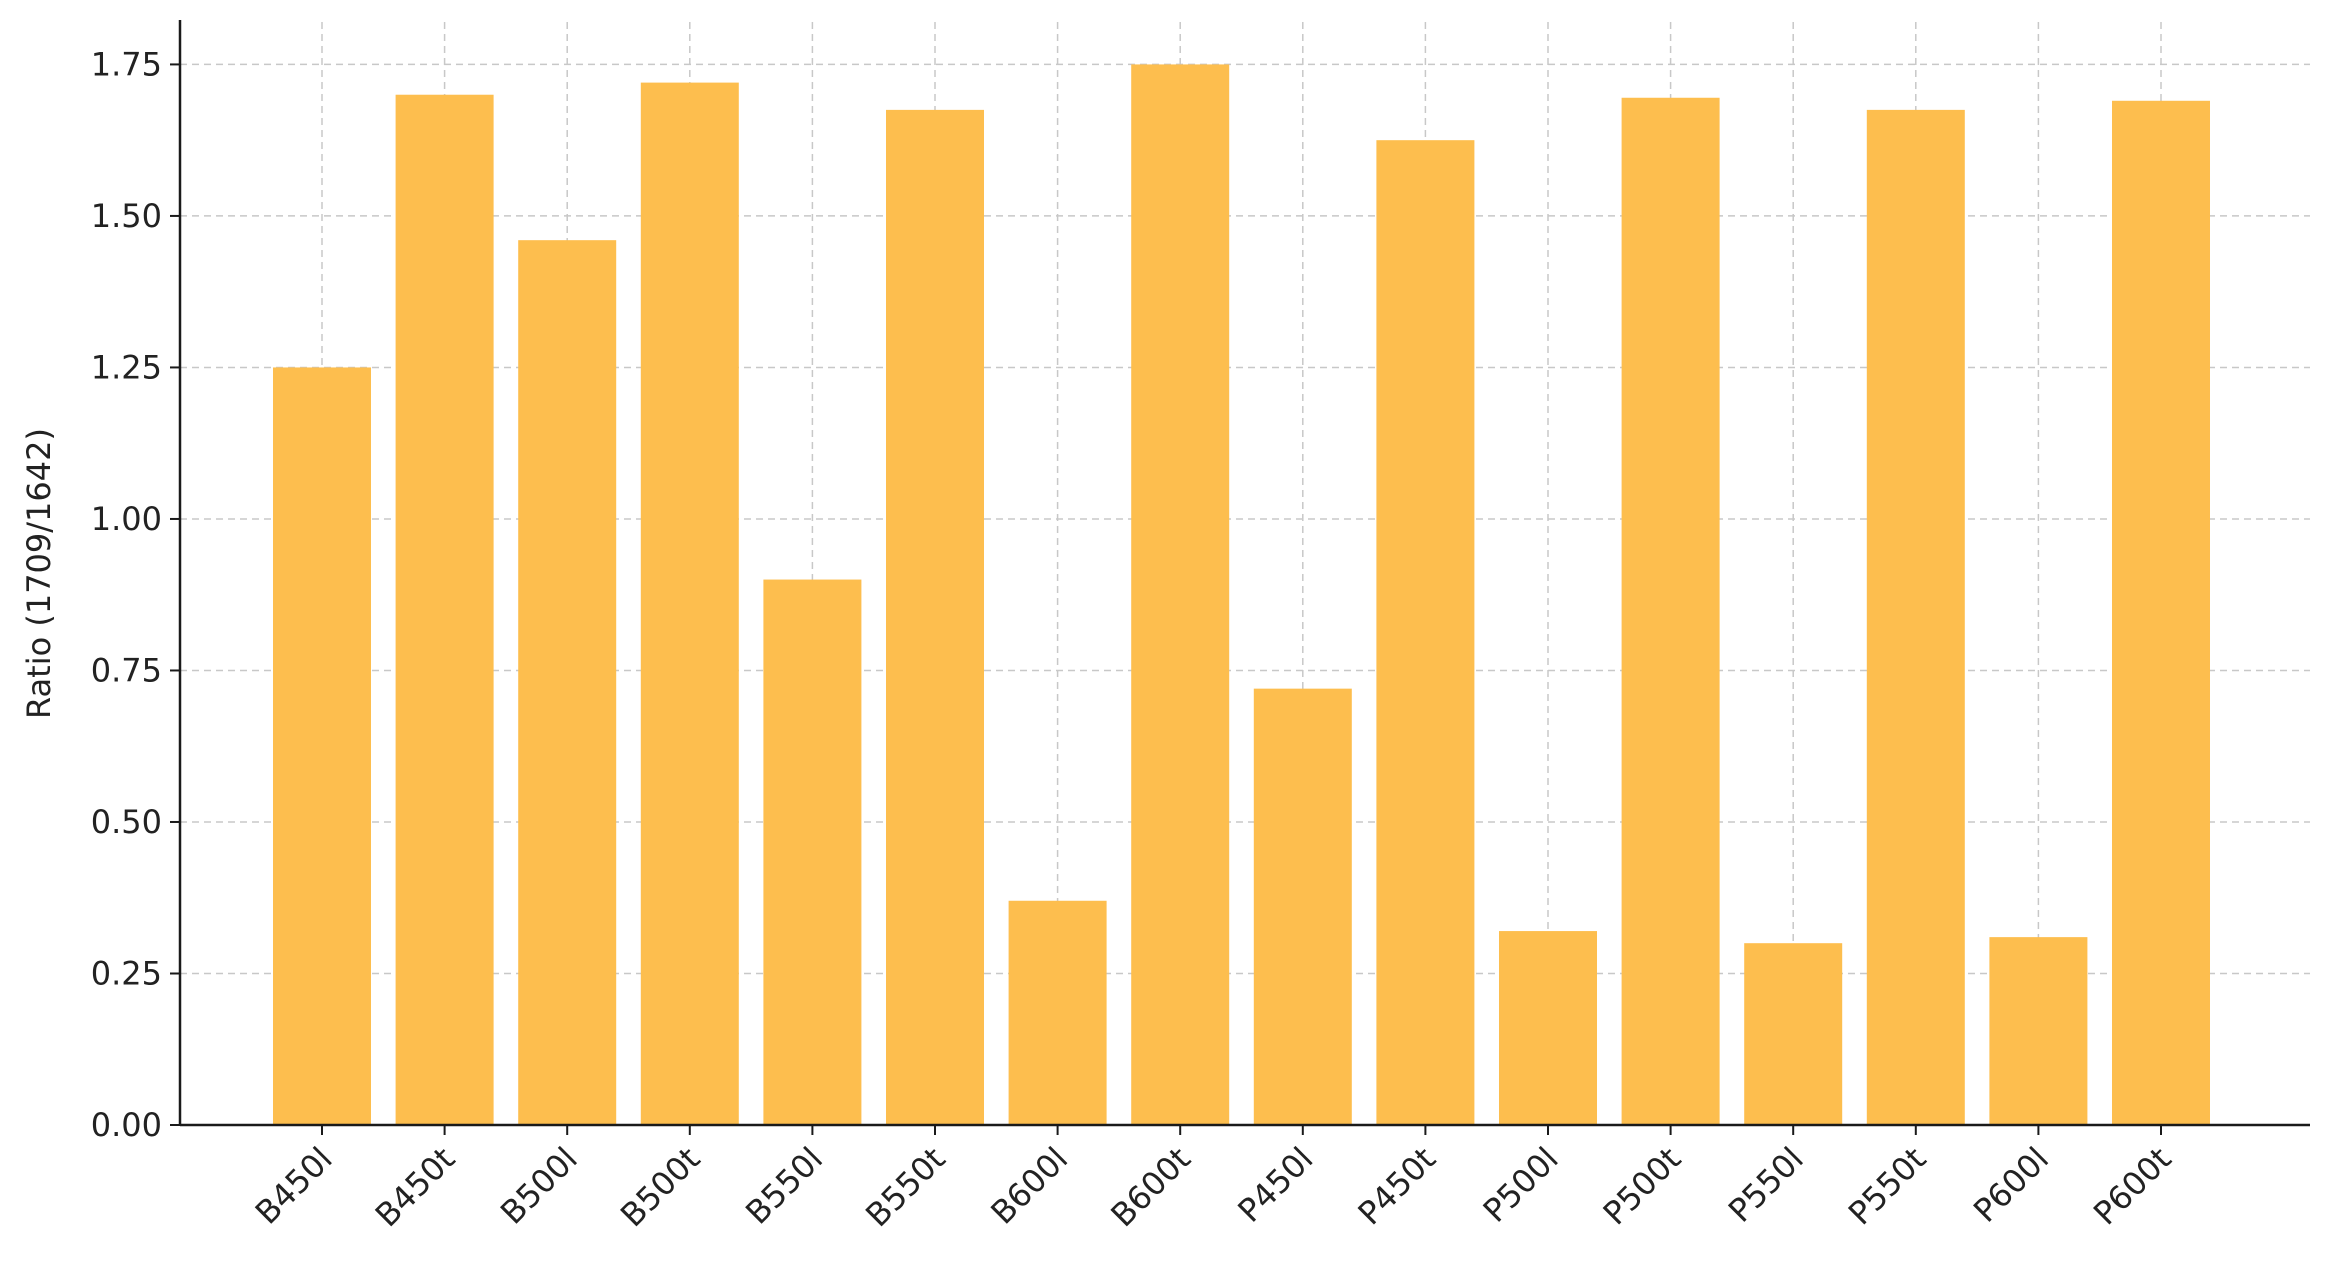 This screenshot has width=2329, height=1271. Describe the element at coordinates (689, 604) in the screenshot. I see `bar-b500t` at that location.